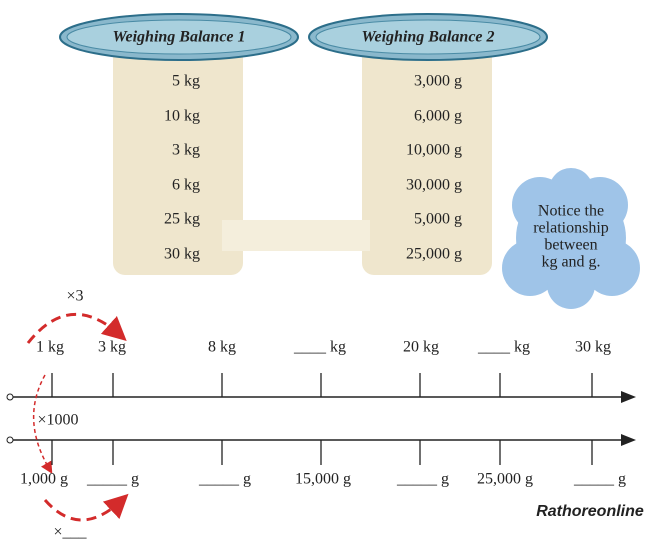 This screenshot has width=647, height=548. I want to click on logo: Rathoreonline, so click(590, 511).